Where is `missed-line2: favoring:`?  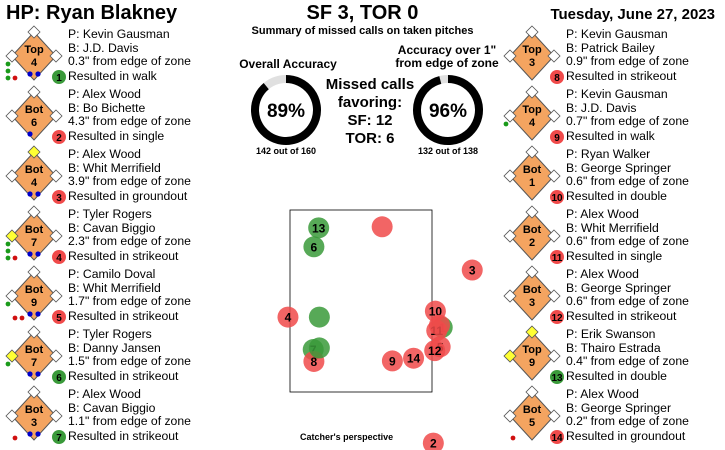 missed-line2: favoring: is located at coordinates (370, 102).